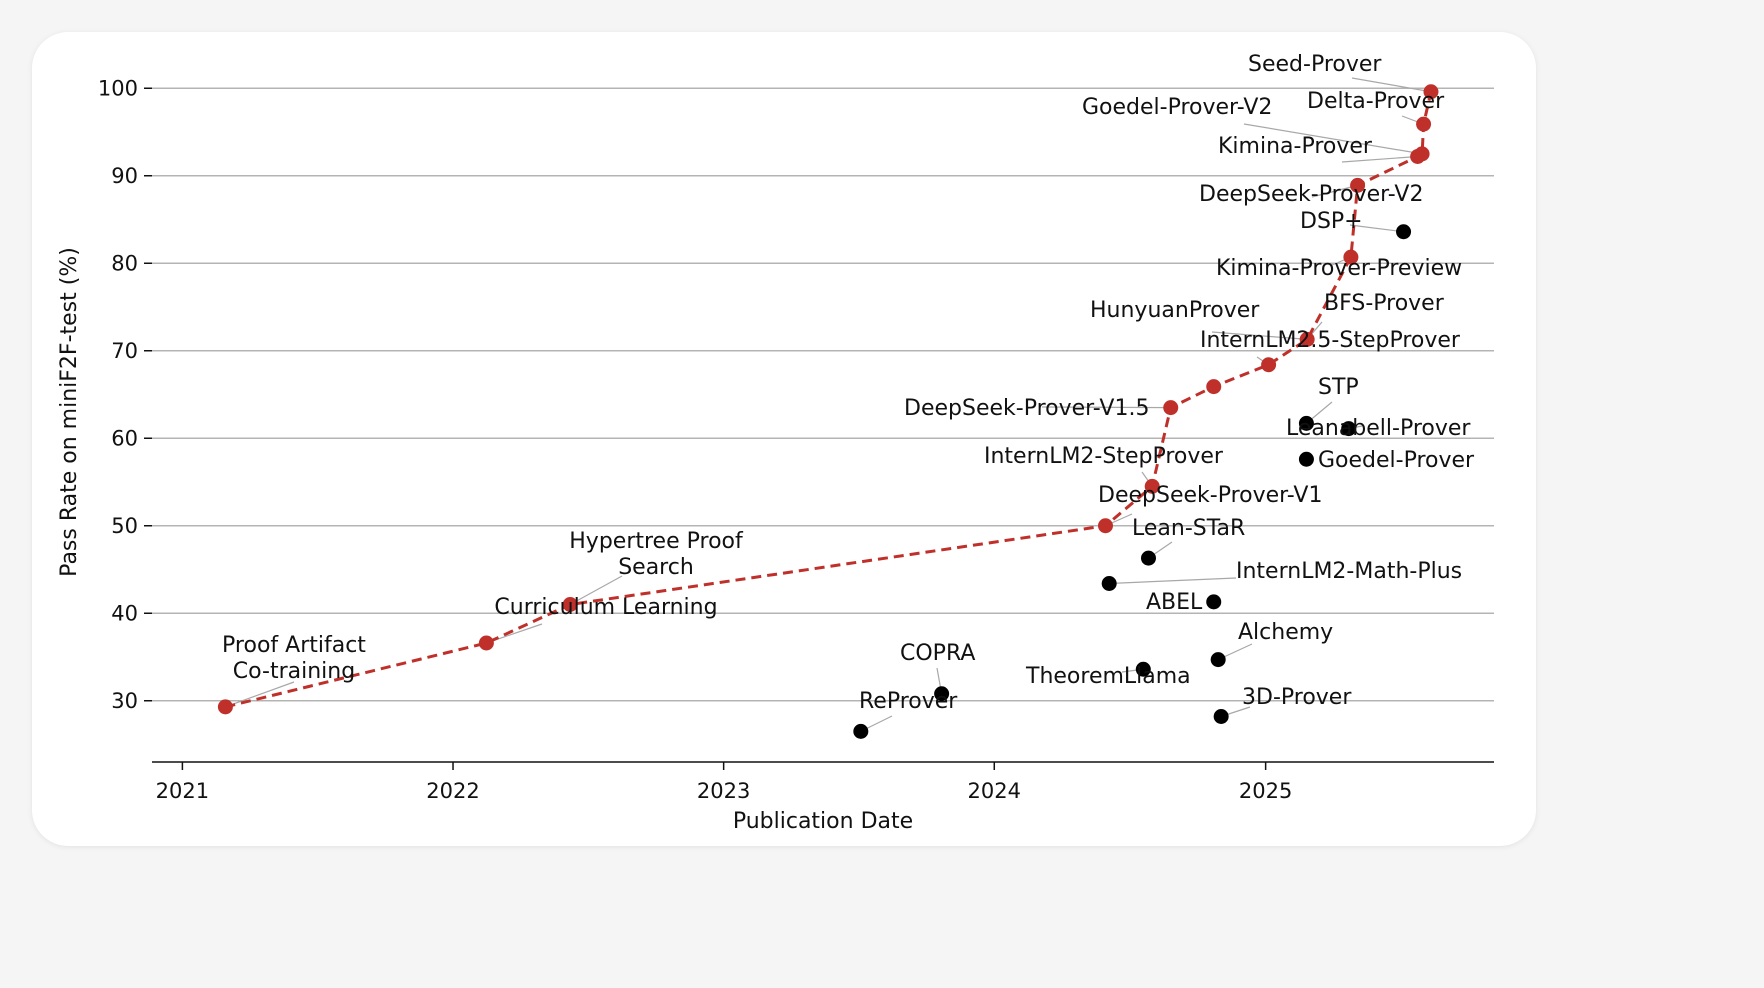  What do you see at coordinates (942, 694) in the screenshot?
I see `point-copra` at bounding box center [942, 694].